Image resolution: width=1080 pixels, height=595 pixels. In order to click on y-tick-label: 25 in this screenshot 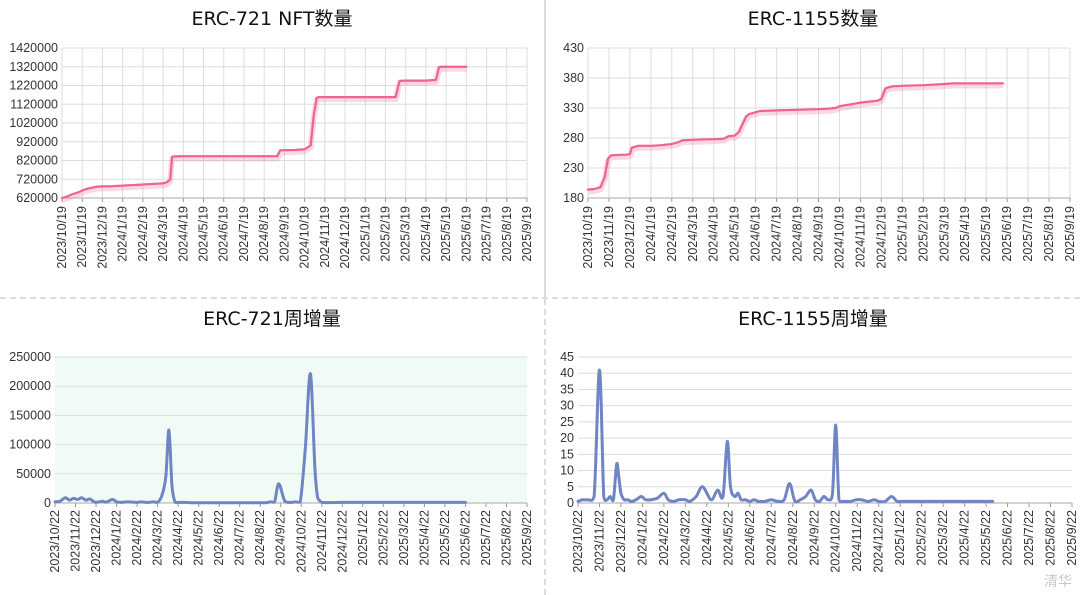, I will do `click(567, 422)`.